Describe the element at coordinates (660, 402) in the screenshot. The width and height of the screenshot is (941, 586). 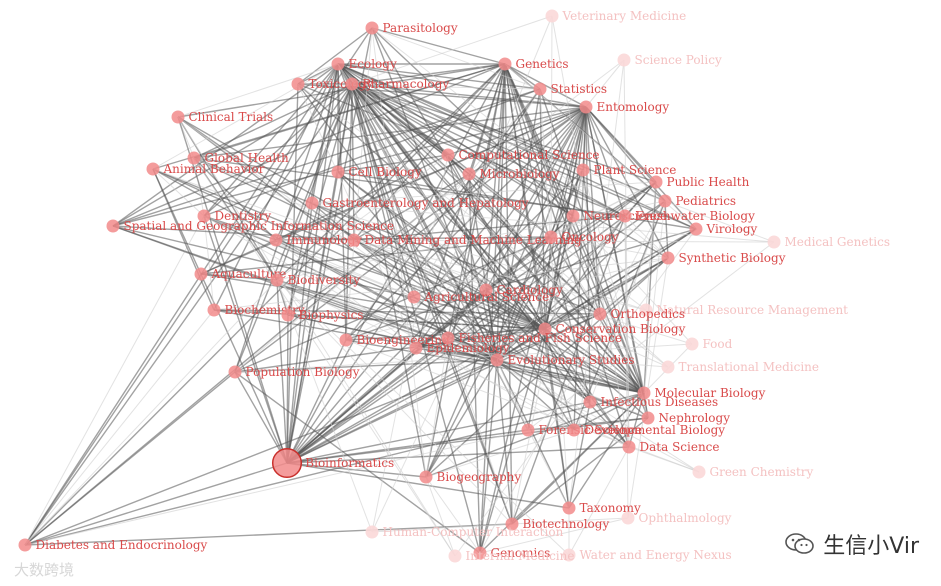
I see `node-label-infectious-diseases: Infectious Diseases` at that location.